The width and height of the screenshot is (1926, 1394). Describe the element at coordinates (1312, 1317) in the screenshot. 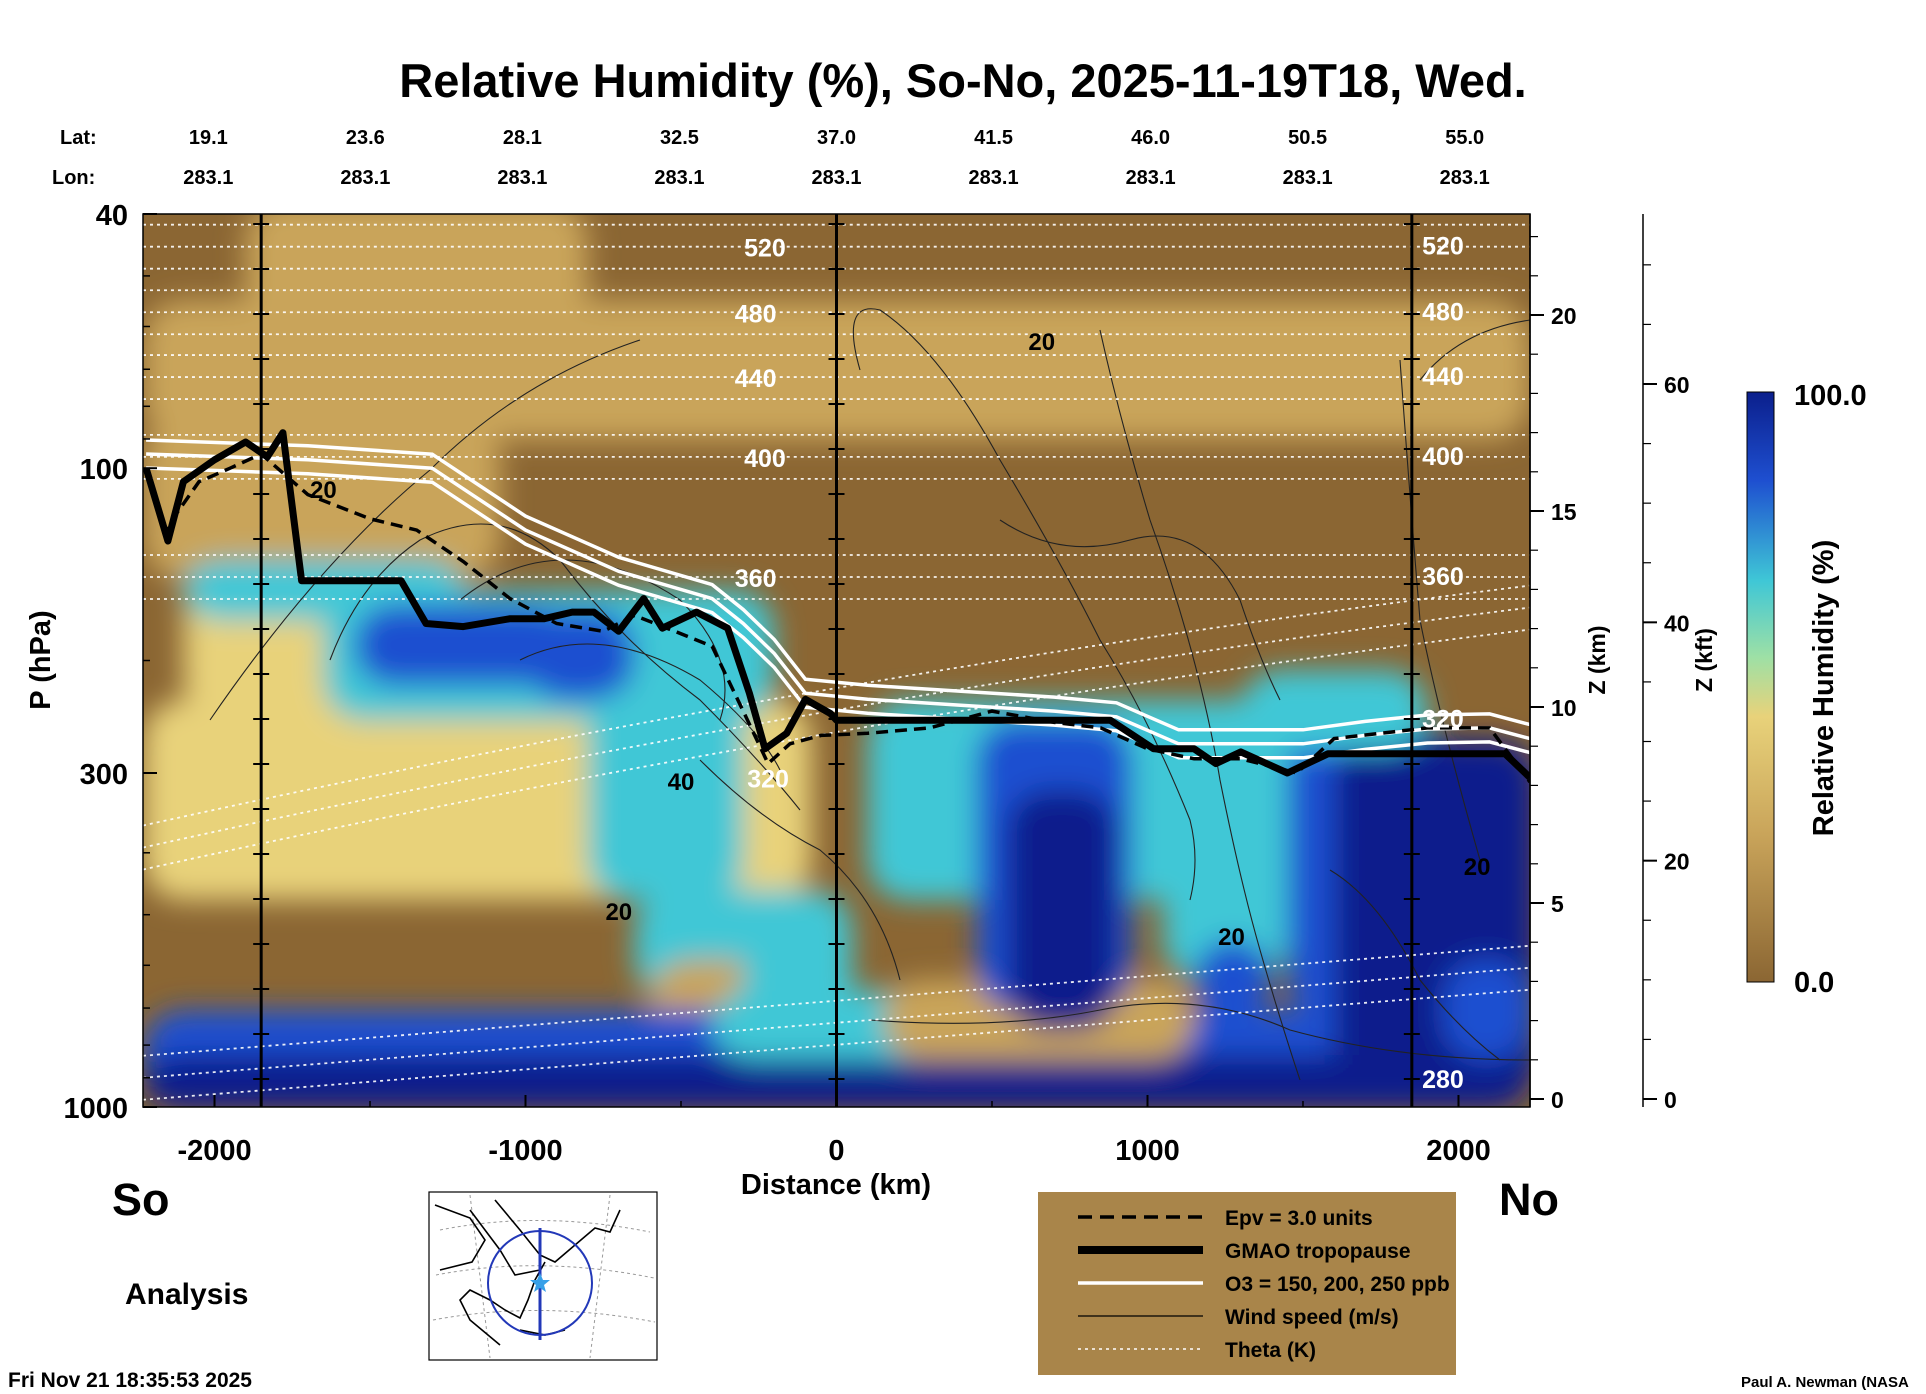

I see `legend-label: Wind speed (m/s)` at that location.